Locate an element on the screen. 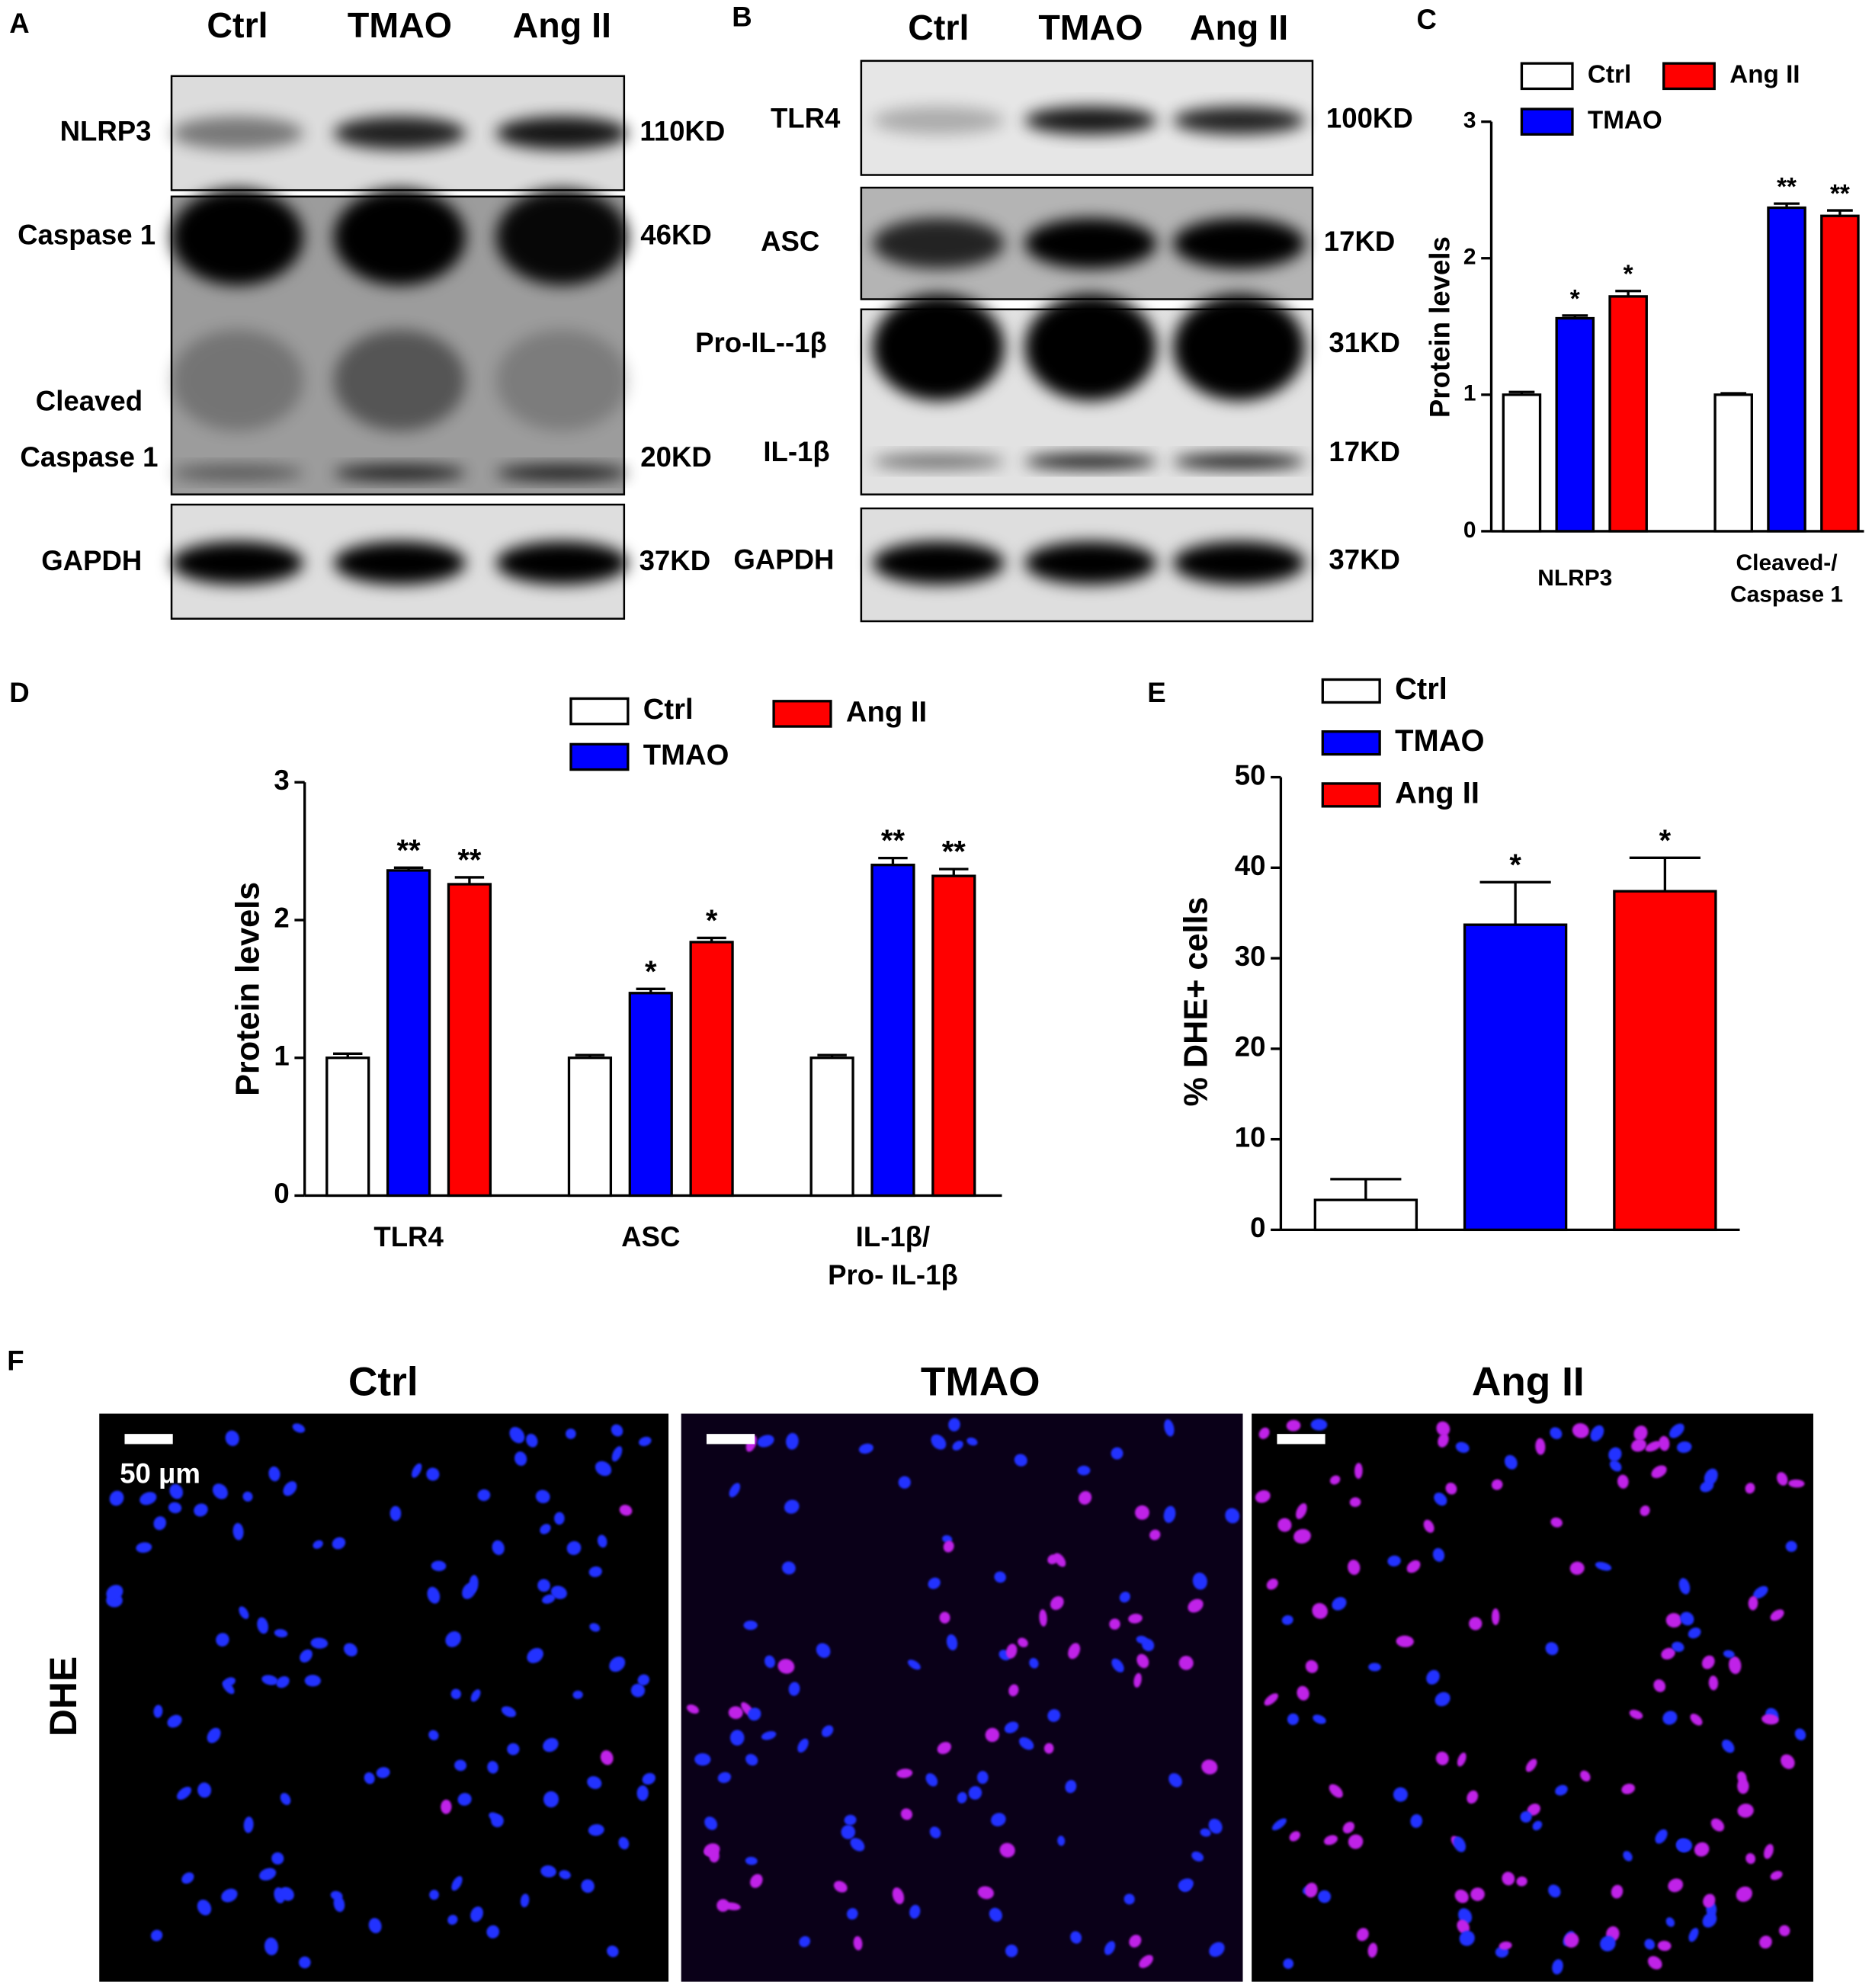  significance: * is located at coordinates (1575, 299).